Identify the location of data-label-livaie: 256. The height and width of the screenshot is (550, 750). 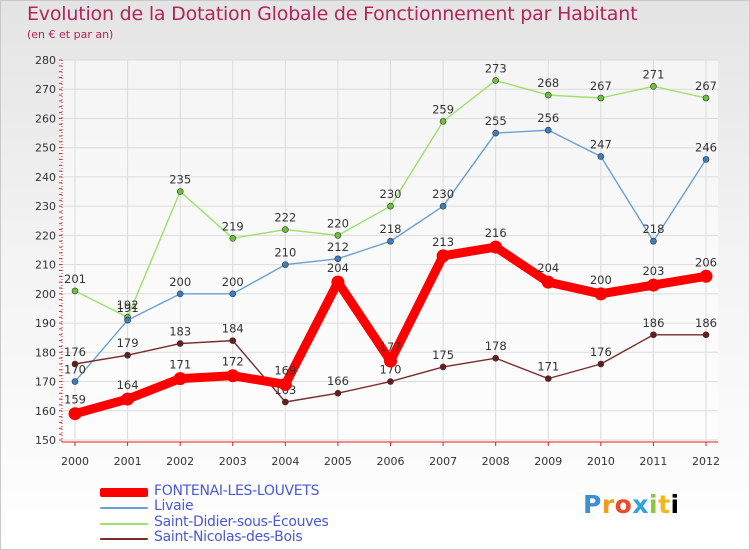
(548, 118).